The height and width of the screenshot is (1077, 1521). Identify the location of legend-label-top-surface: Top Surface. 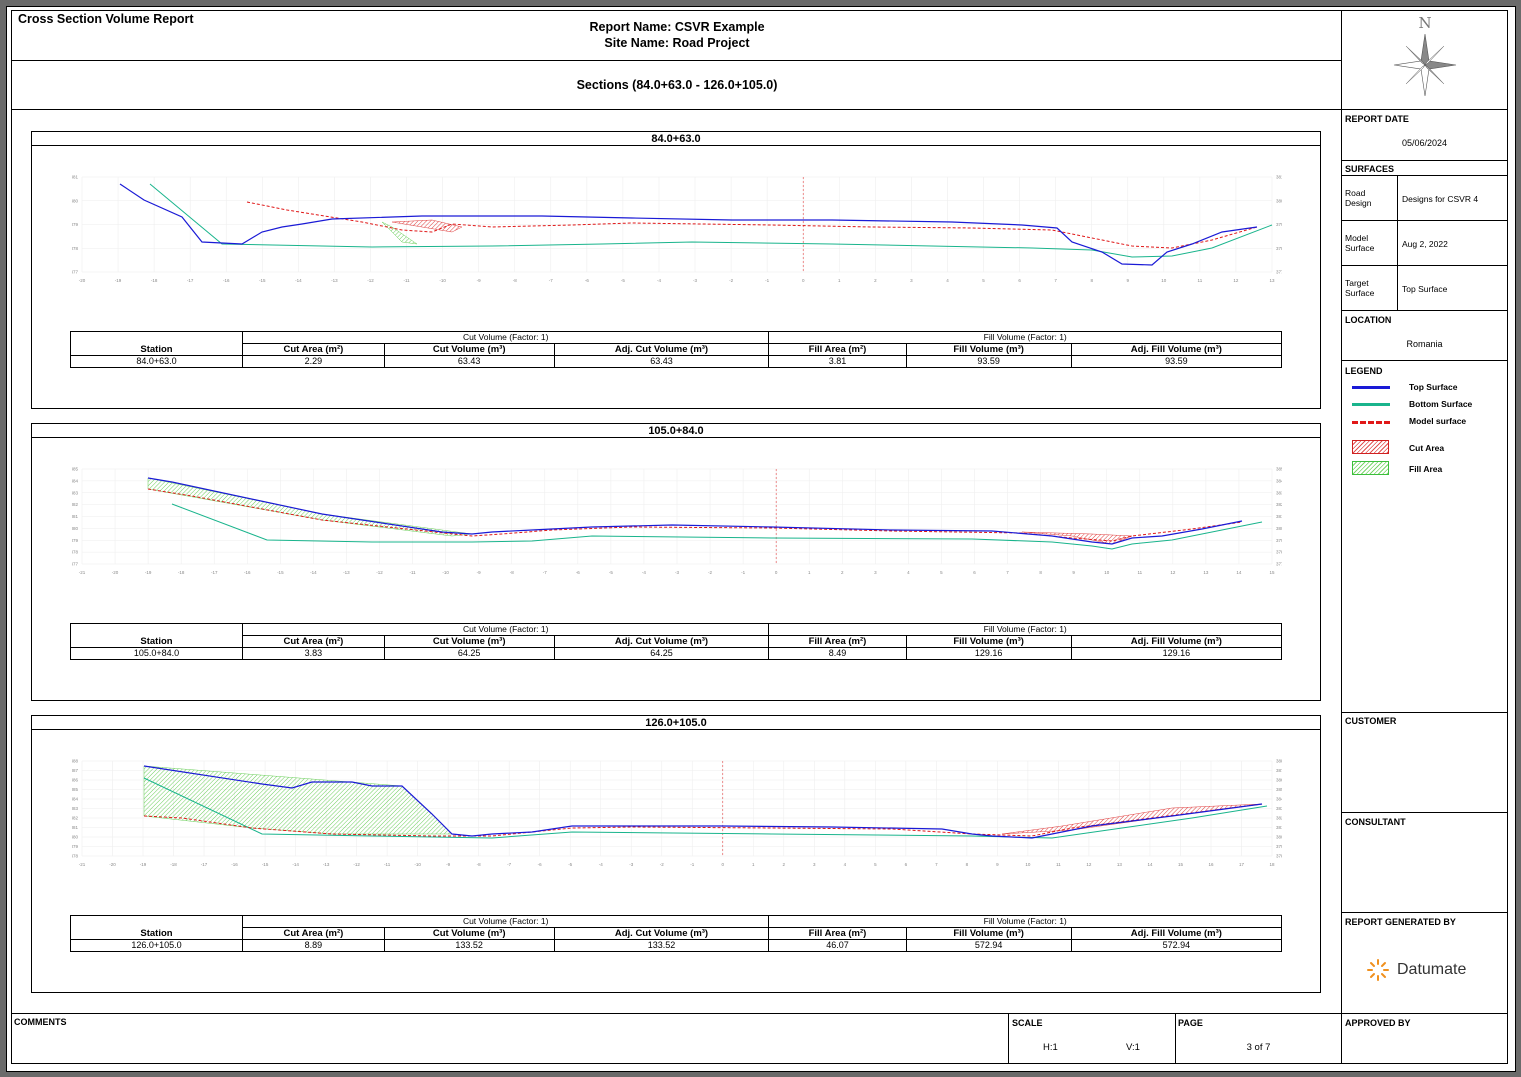
(1433, 387).